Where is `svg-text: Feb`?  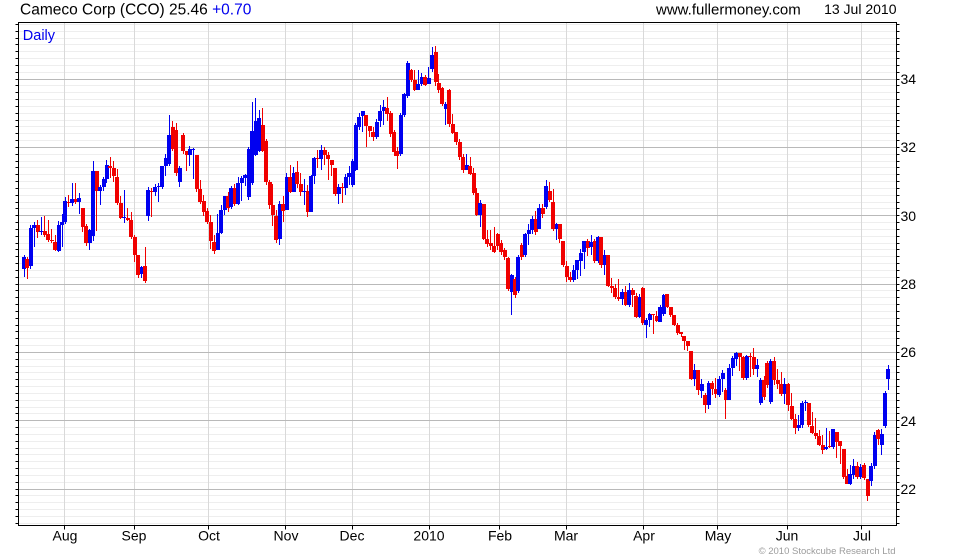
svg-text: Feb is located at coordinates (500, 536).